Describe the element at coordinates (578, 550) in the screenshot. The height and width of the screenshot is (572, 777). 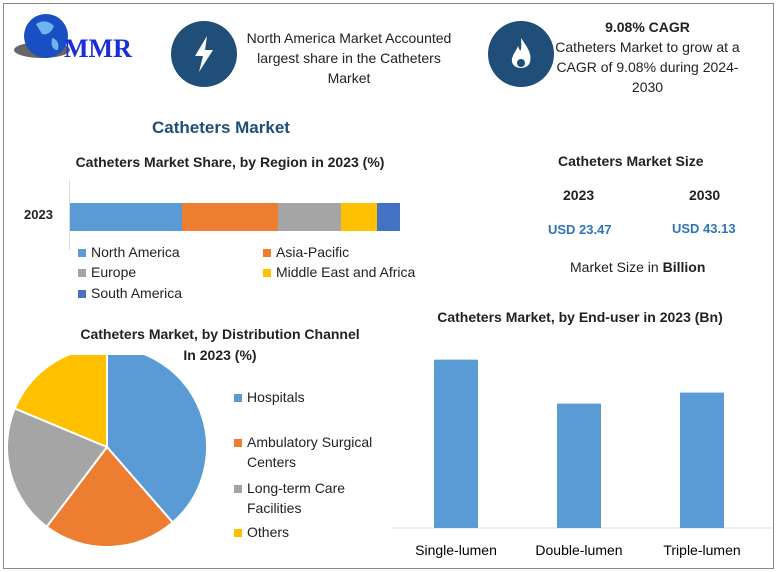
I see `x-tick-label: Double-lumen` at that location.